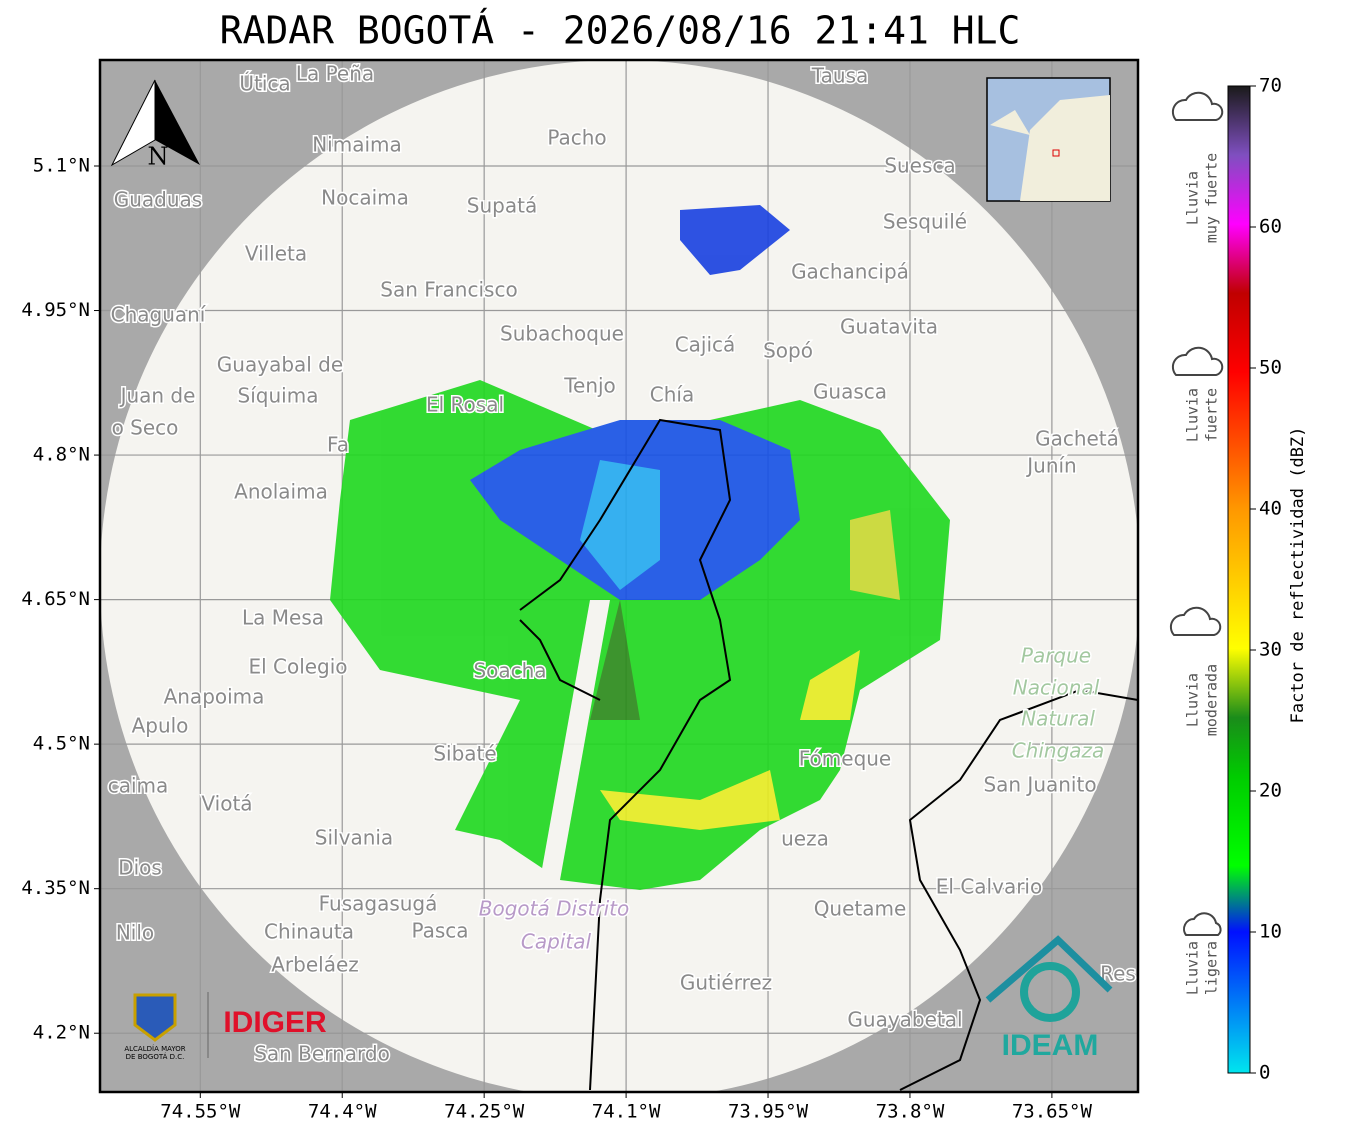 The width and height of the screenshot is (1349, 1143). What do you see at coordinates (1058, 719) in the screenshot?
I see `park-name: Natural` at bounding box center [1058, 719].